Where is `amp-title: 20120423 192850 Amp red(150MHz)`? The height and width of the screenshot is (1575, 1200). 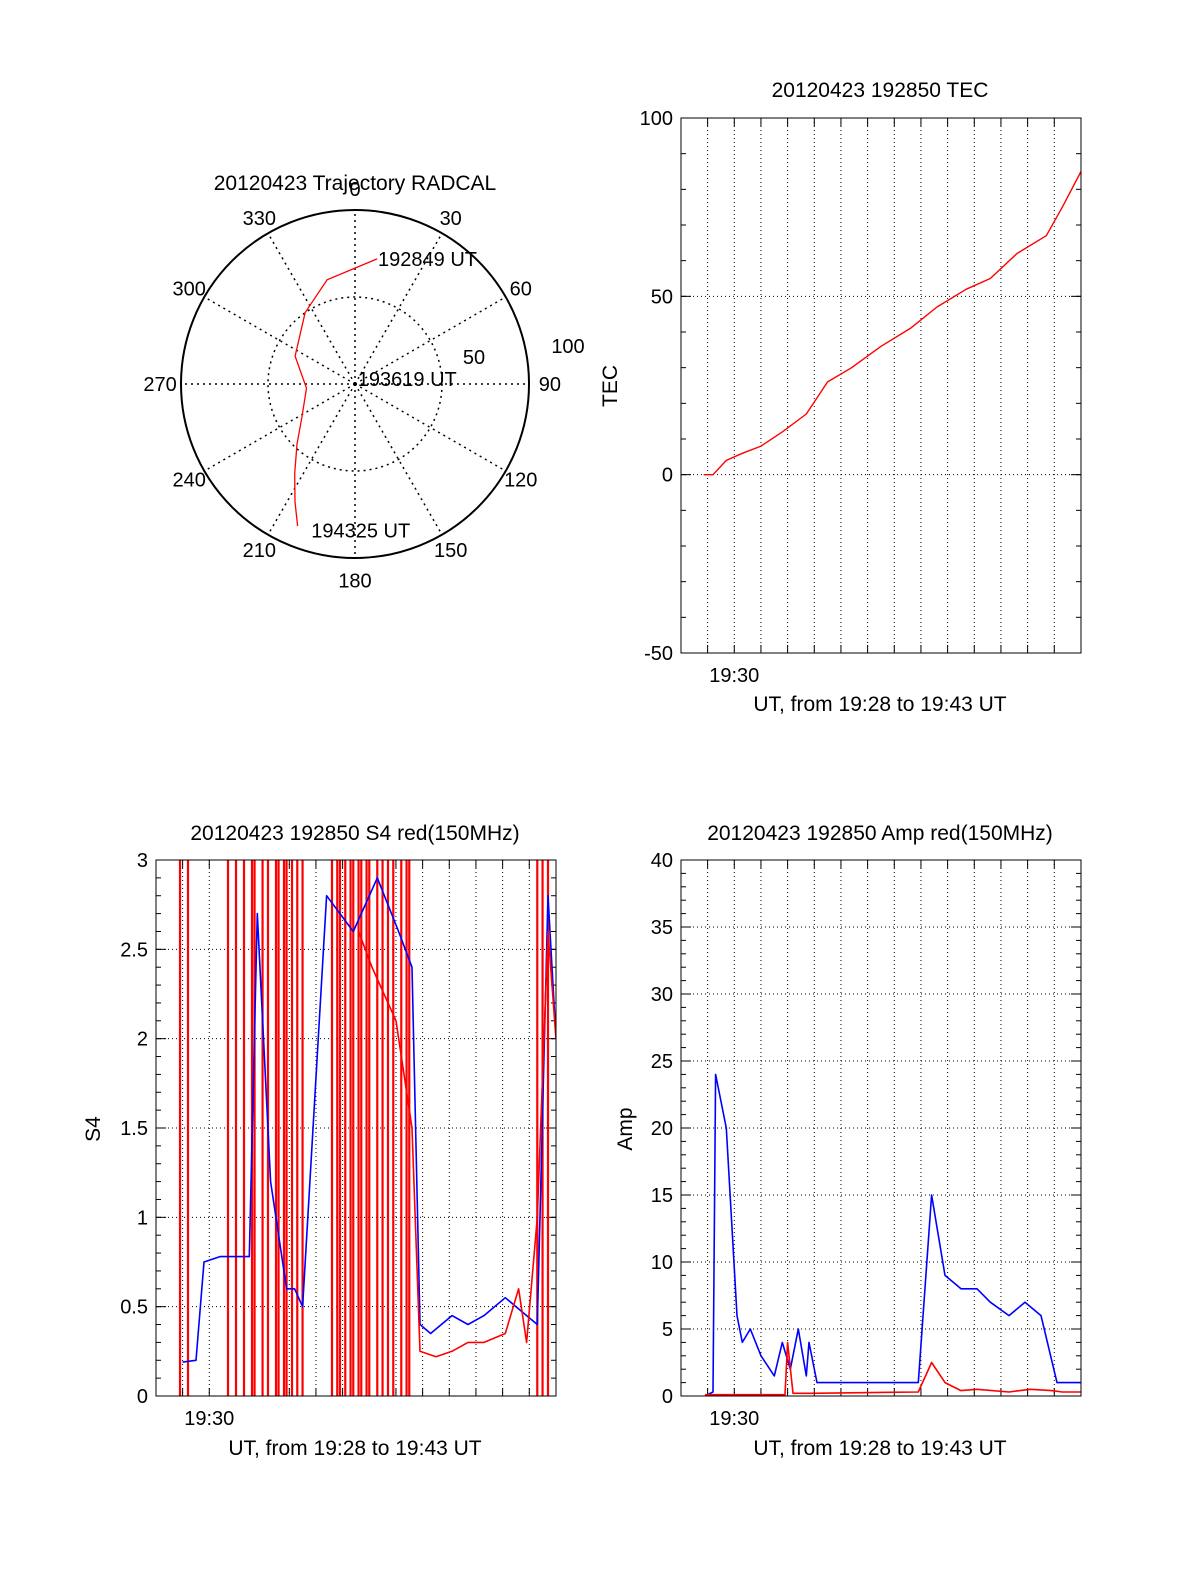 amp-title: 20120423 192850 Amp red(150MHz) is located at coordinates (880, 833).